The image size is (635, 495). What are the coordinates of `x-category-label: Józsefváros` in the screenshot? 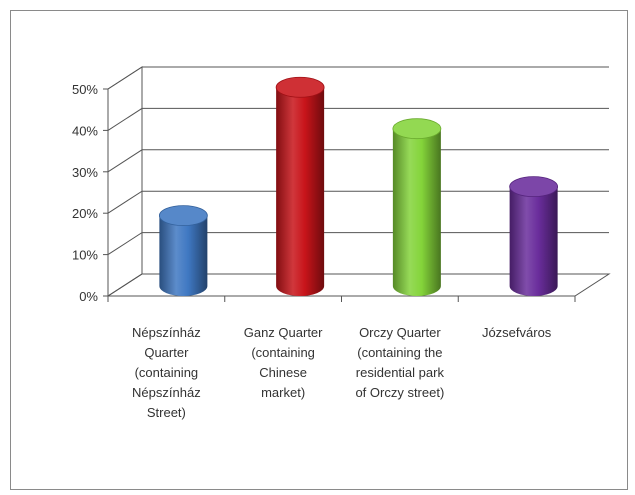 It's located at (516, 332).